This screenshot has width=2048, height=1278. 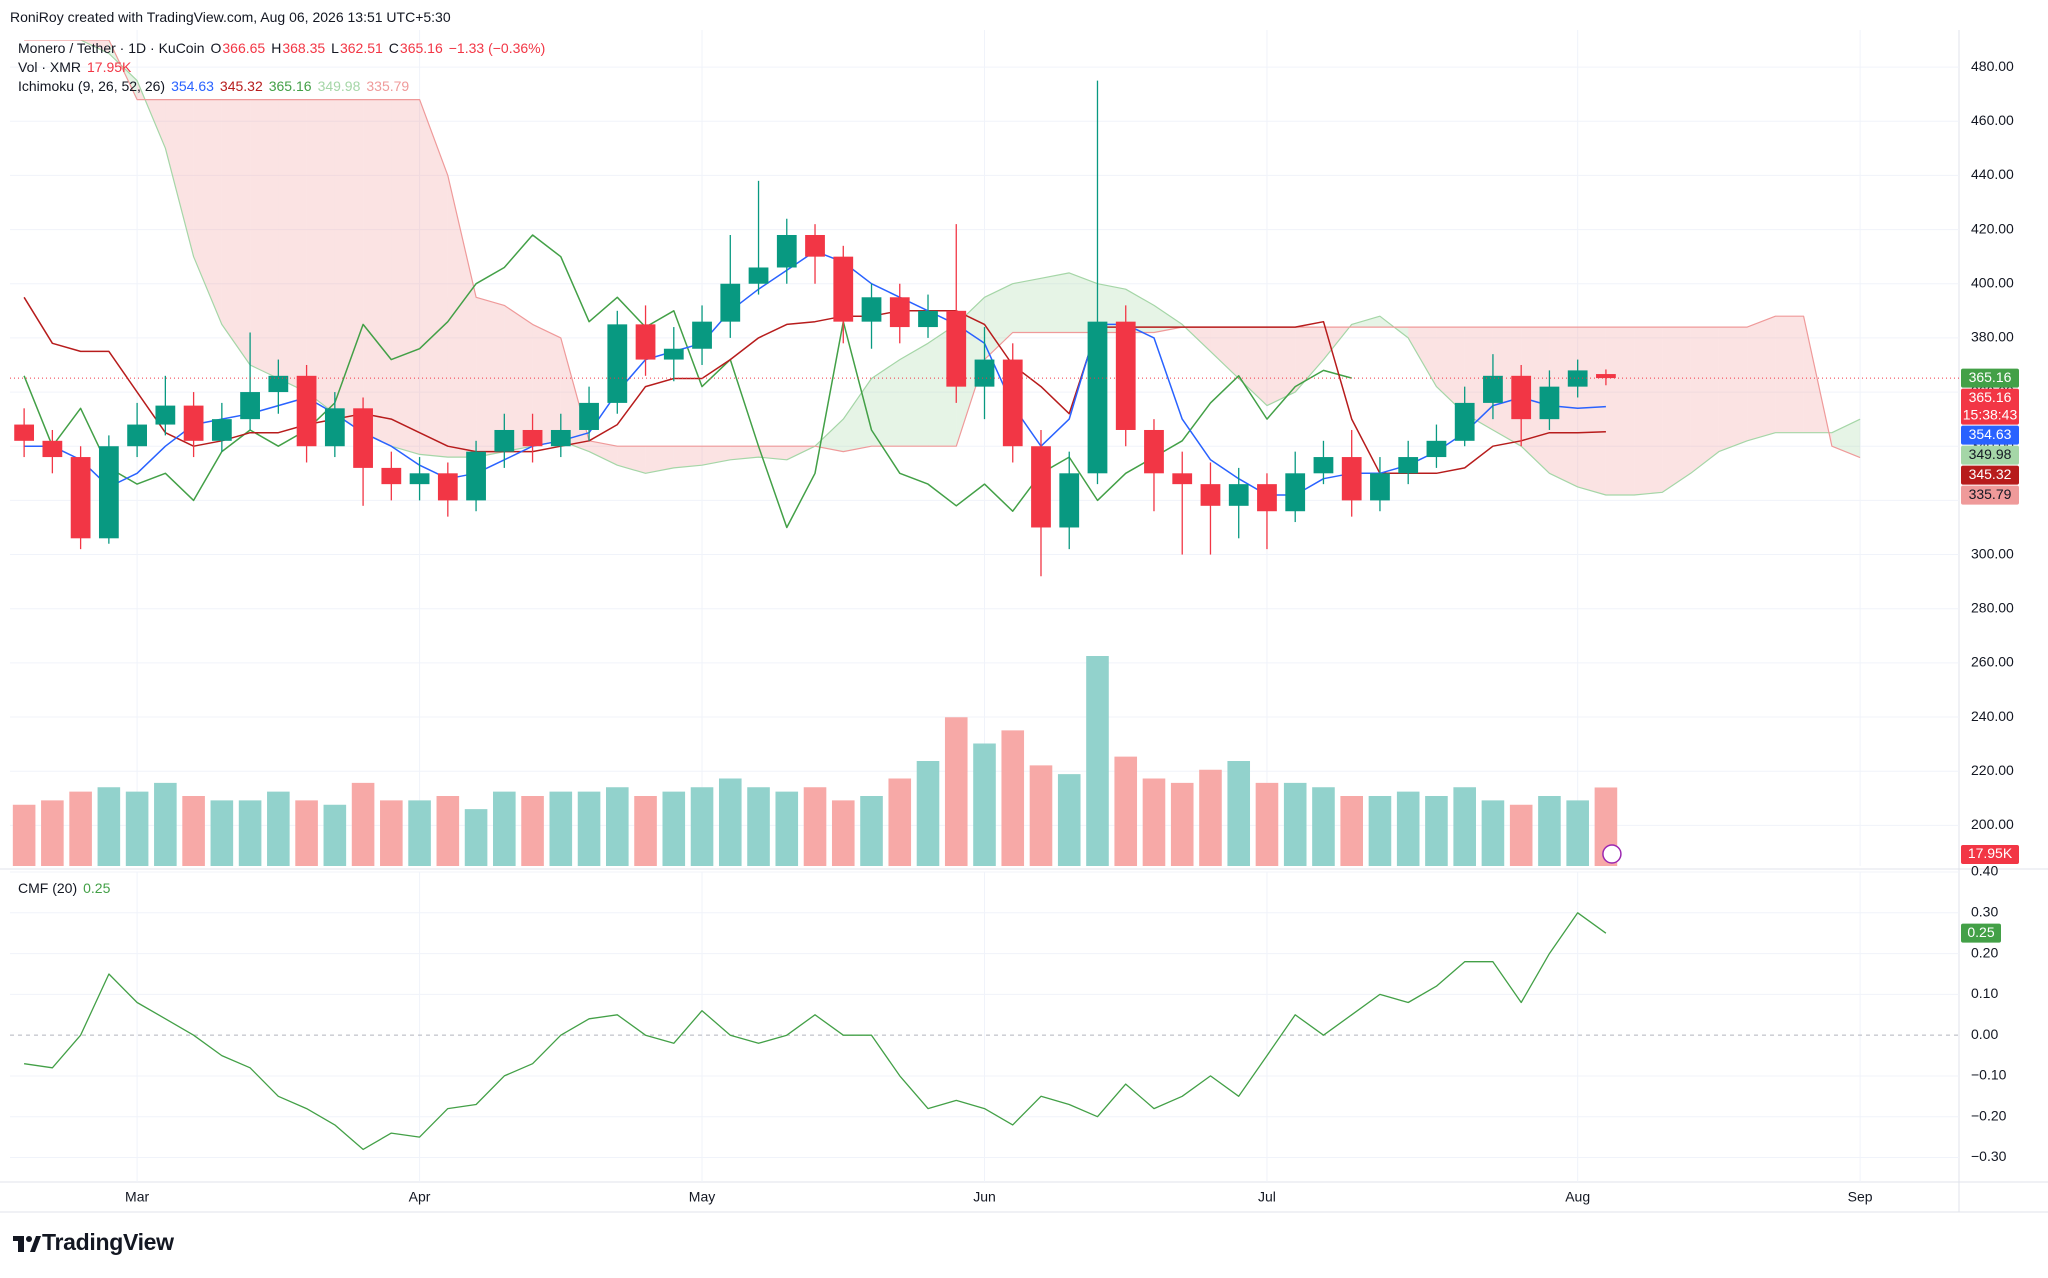 I want to click on x-tick-label: Jul, so click(x=1267, y=1197).